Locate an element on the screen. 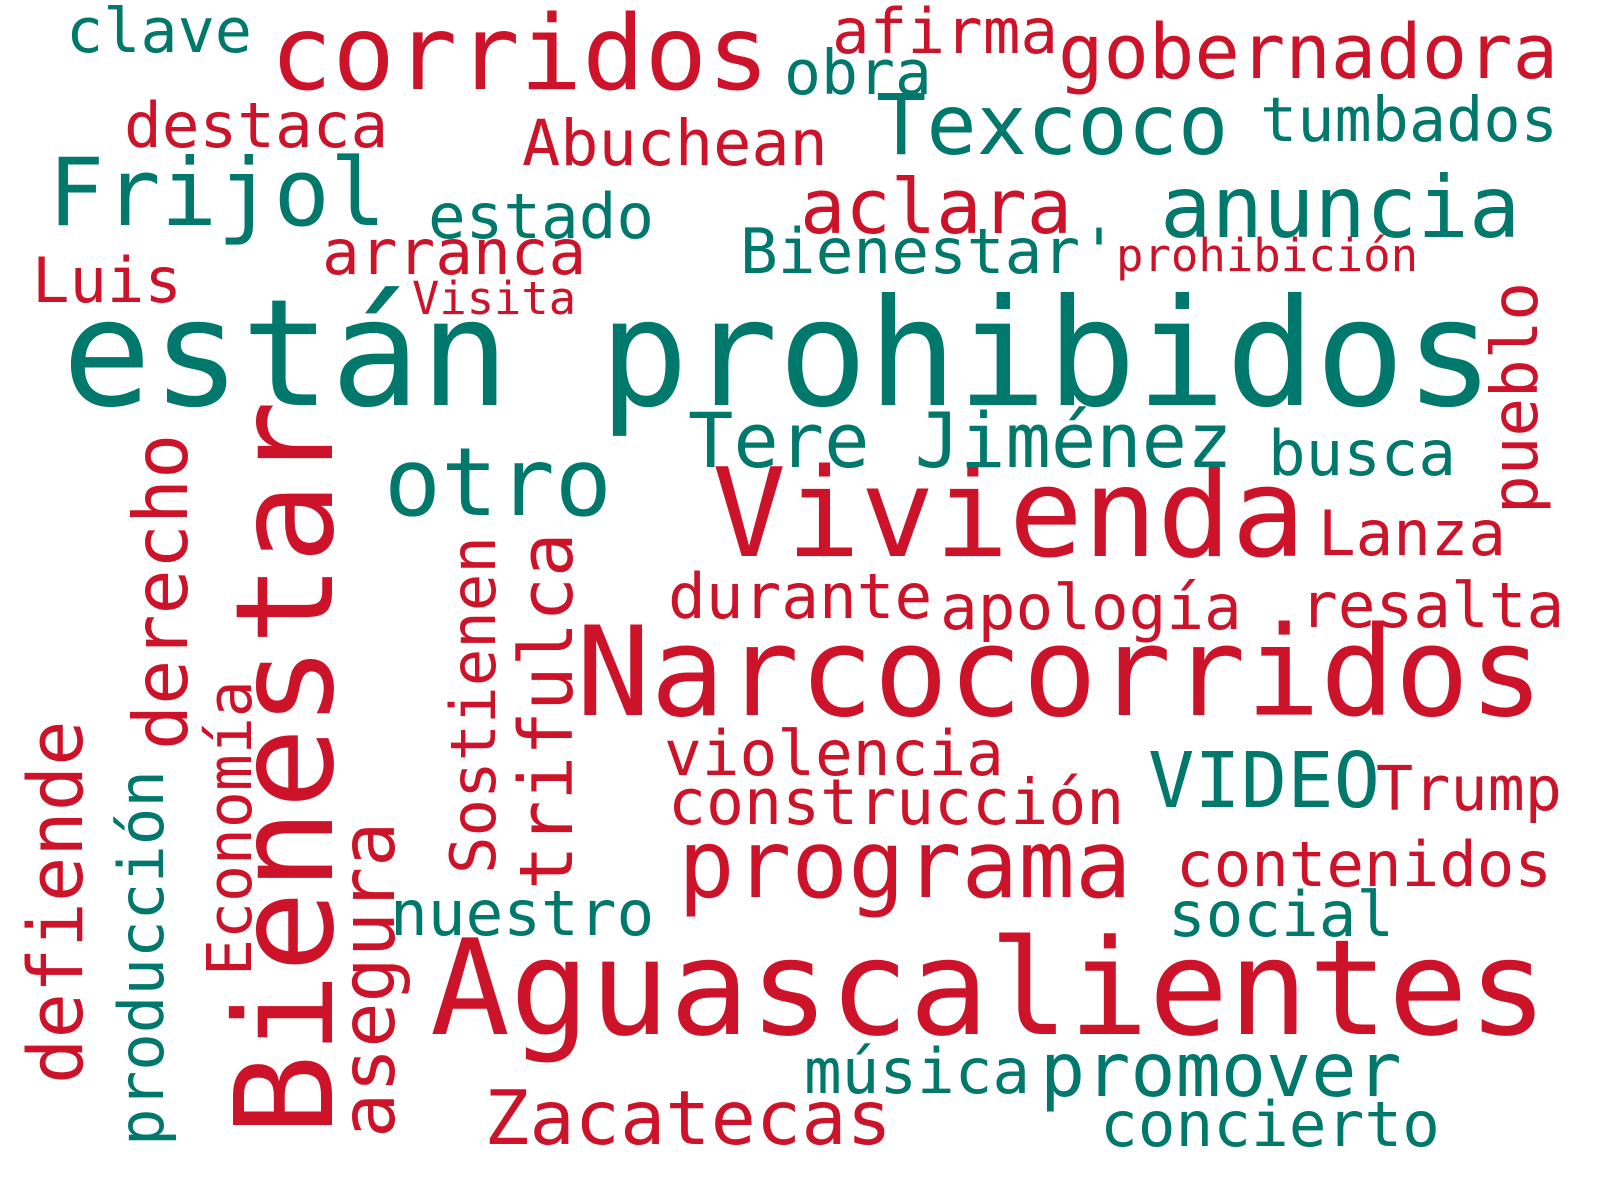 This screenshot has width=1600, height=1200. word-estan-prohibidos: están prohibidos is located at coordinates (778, 355).